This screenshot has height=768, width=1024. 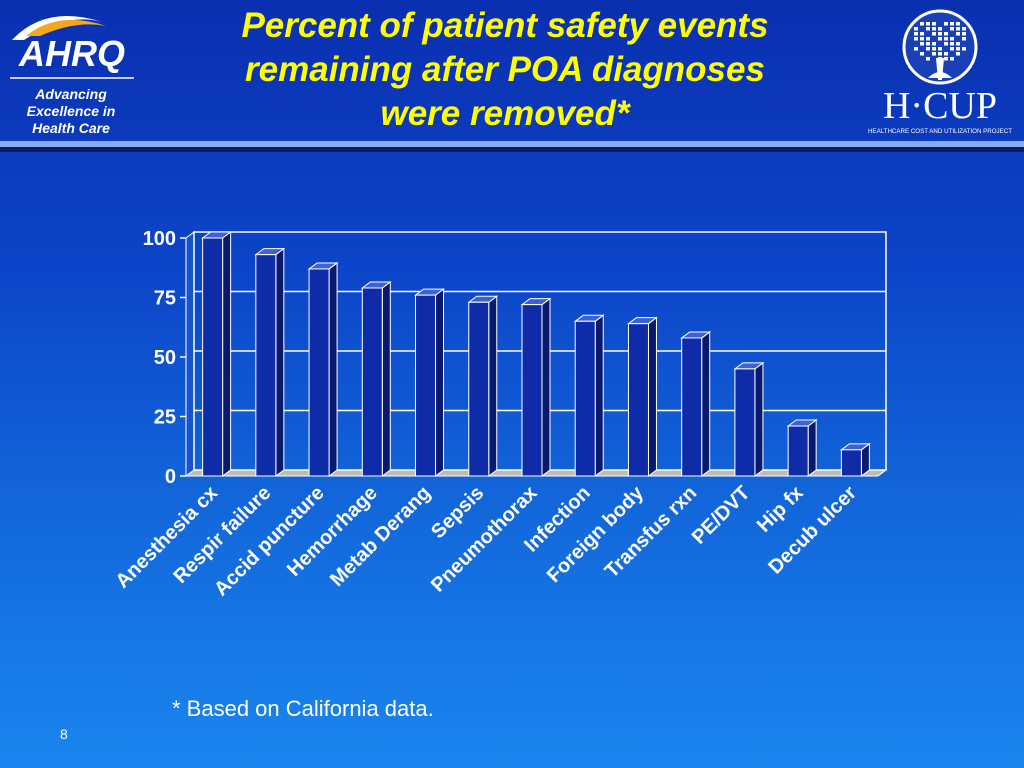 I want to click on y-tick-label: 75, so click(x=165, y=299).